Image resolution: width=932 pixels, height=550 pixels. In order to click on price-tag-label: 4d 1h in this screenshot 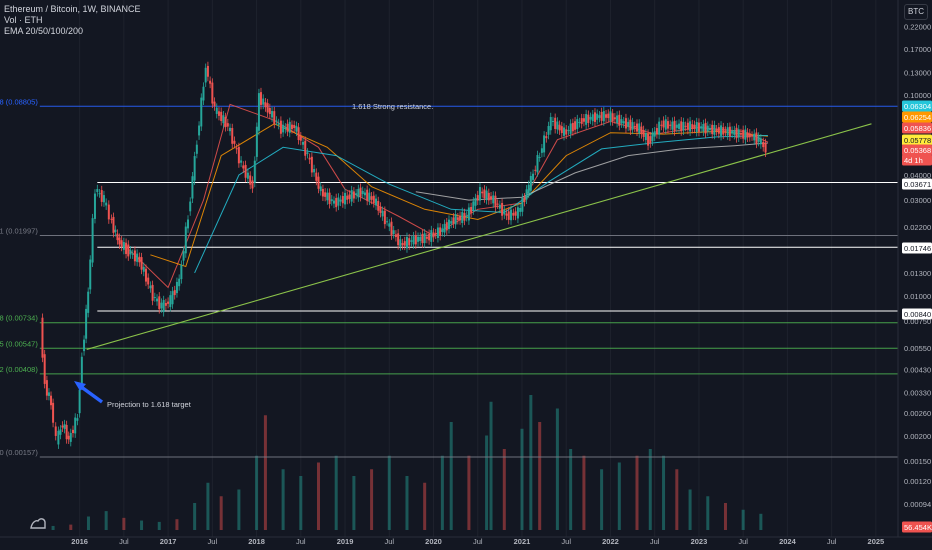, I will do `click(913, 160)`.